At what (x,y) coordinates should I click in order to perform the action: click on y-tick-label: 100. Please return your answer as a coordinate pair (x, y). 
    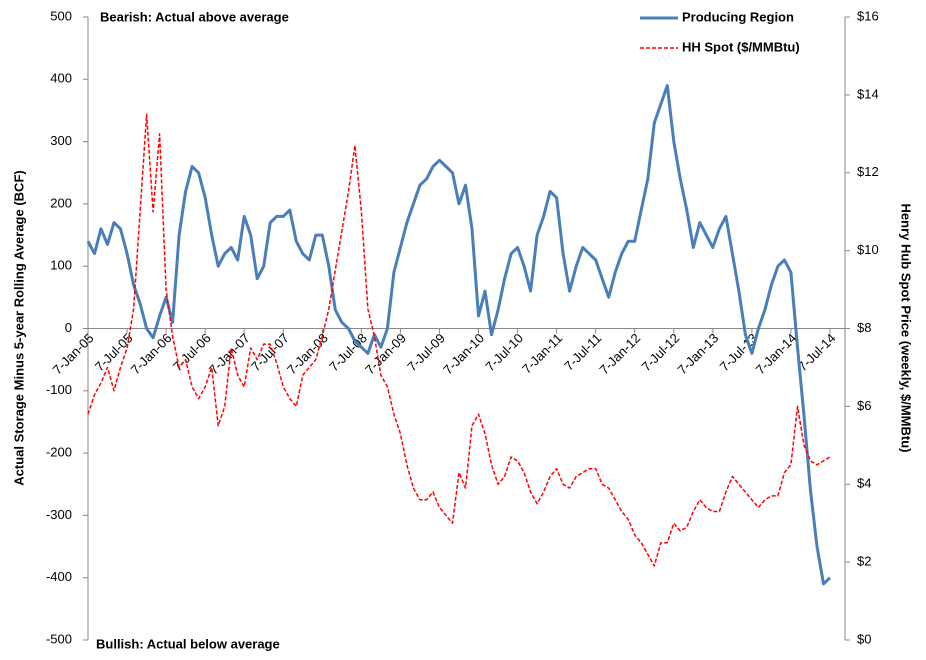
    Looking at the image, I should click on (61, 265).